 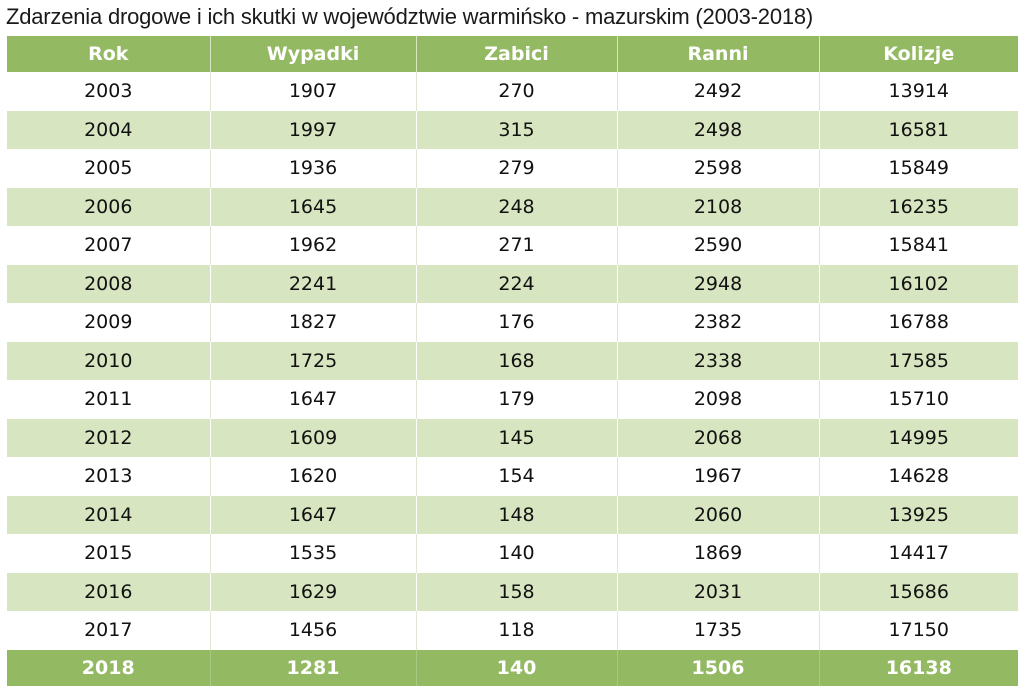 I want to click on cell-ranni: 2948, so click(x=717, y=283).